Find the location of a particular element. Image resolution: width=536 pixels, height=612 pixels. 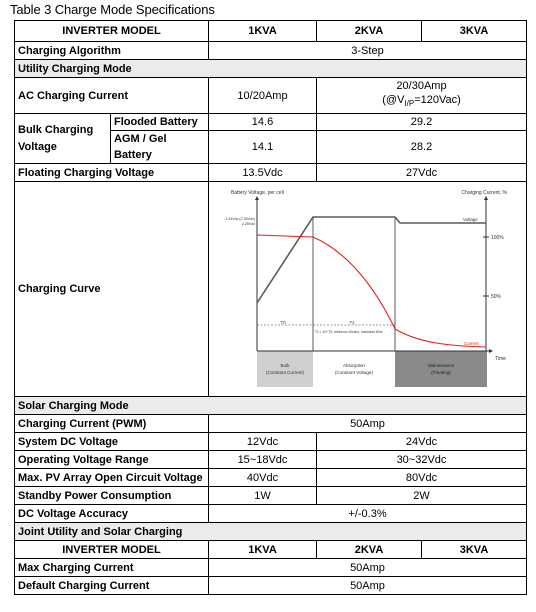

table-row: Charging Current (PWM) 50Amp is located at coordinates (270, 423).